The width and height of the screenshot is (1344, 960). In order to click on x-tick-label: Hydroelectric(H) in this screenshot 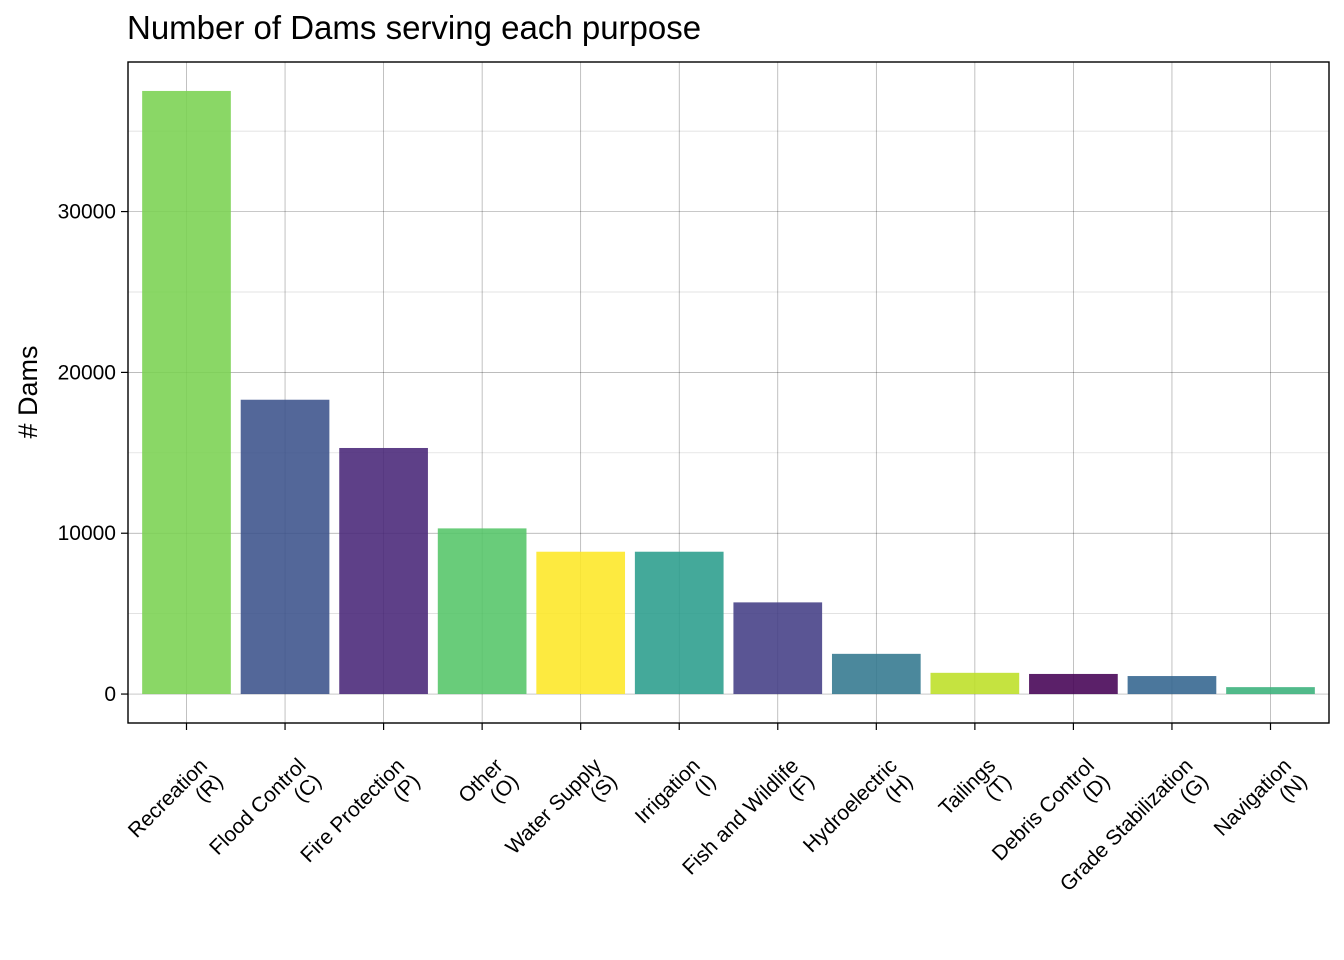, I will do `click(858, 813)`.